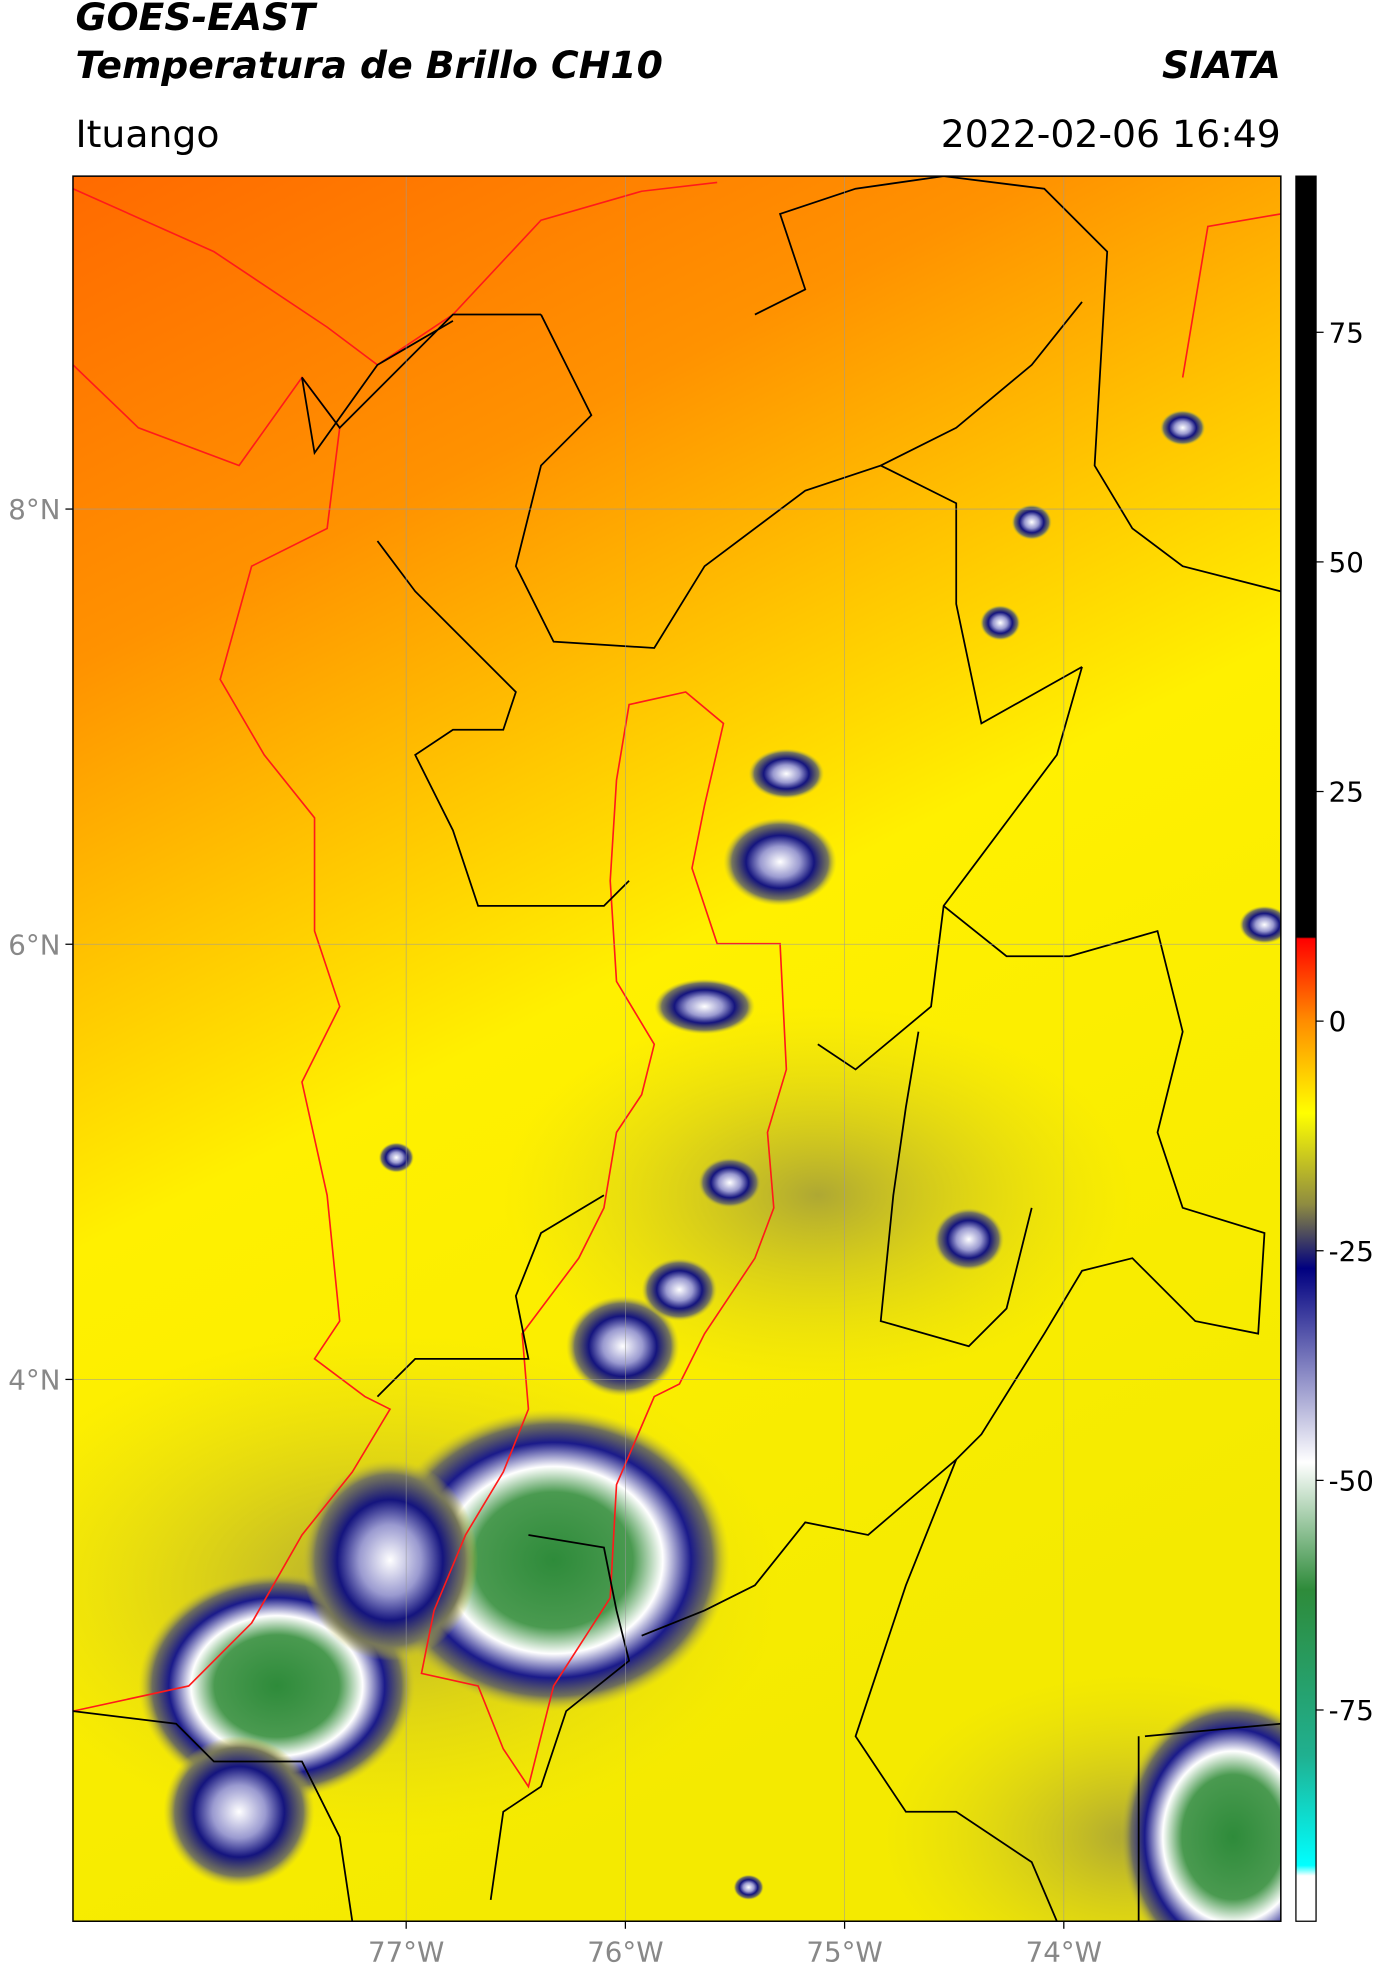 The height and width of the screenshot is (1981, 1384). Describe the element at coordinates (1346, 792) in the screenshot. I see `colorbar-tick-label: 25` at that location.